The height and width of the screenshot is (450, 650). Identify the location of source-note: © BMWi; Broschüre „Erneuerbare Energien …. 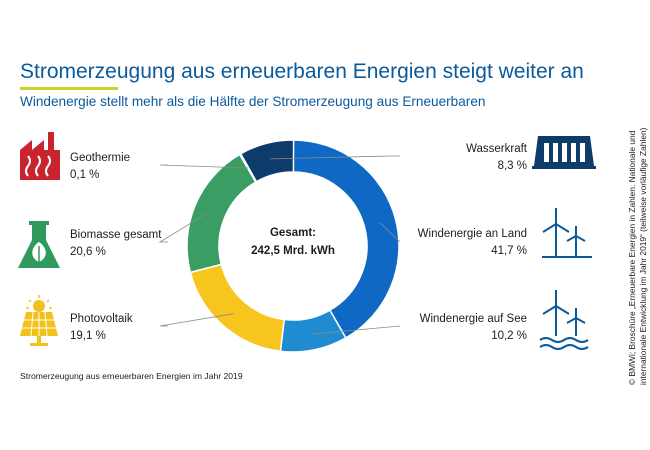
(638, 245).